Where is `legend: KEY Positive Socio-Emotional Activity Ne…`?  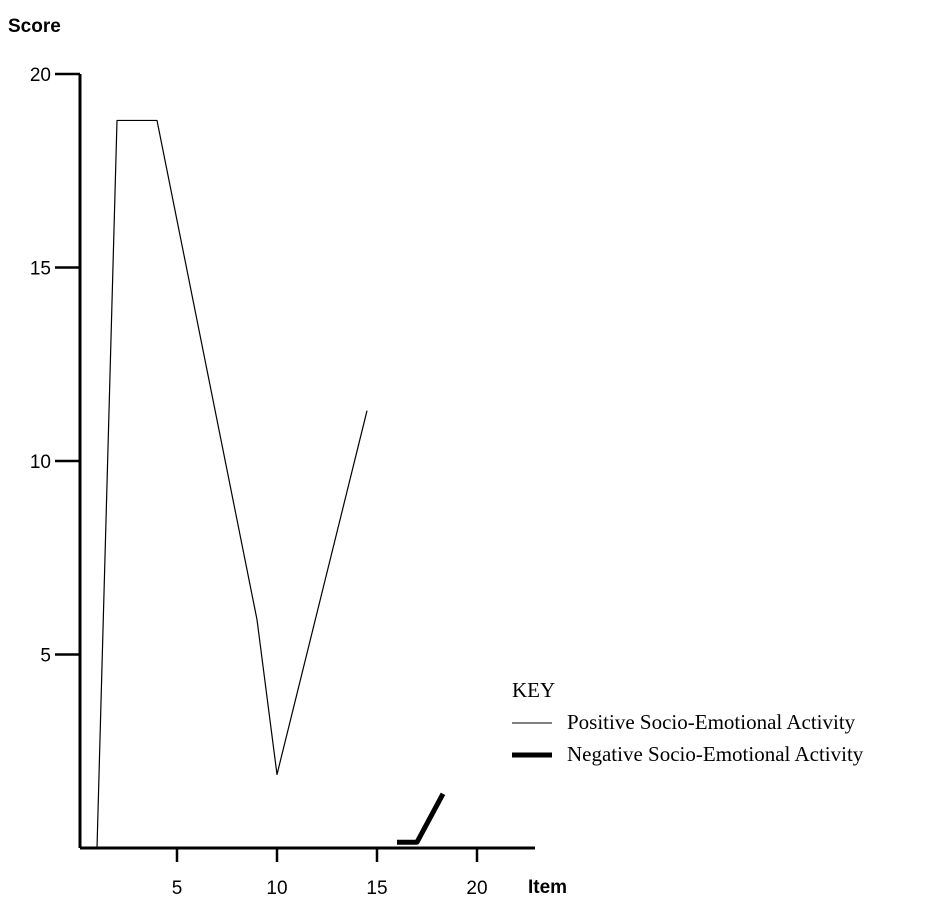 legend: KEY Positive Socio-Emotional Activity Ne… is located at coordinates (688, 722).